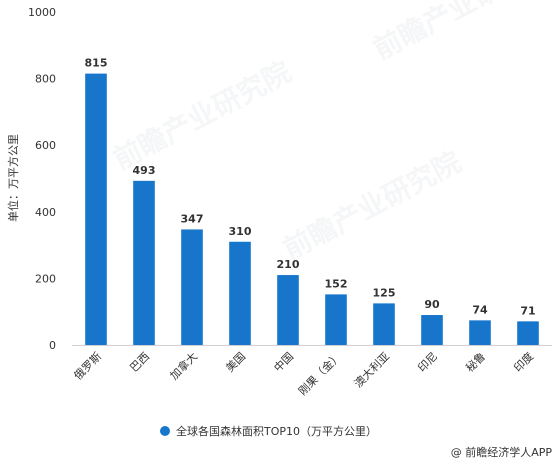 This screenshot has width=558, height=465. Describe the element at coordinates (144, 170) in the screenshot. I see `data-label: 493` at that location.